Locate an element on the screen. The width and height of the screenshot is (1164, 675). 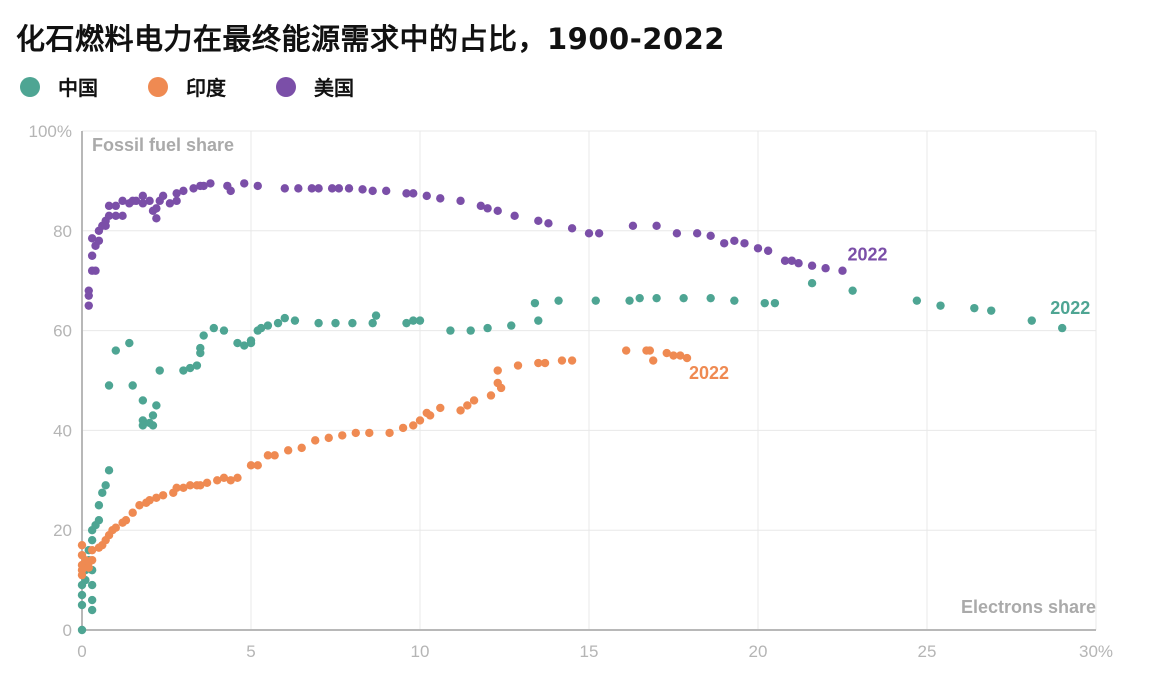
y-tick-label: 100% is located at coordinates (50, 131).